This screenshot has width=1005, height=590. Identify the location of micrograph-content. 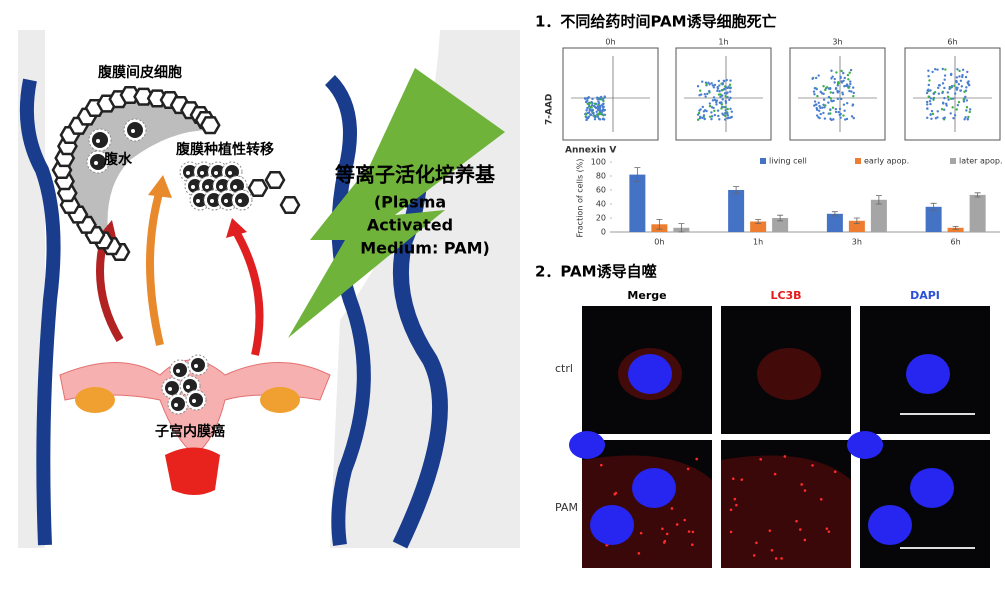
(786, 511).